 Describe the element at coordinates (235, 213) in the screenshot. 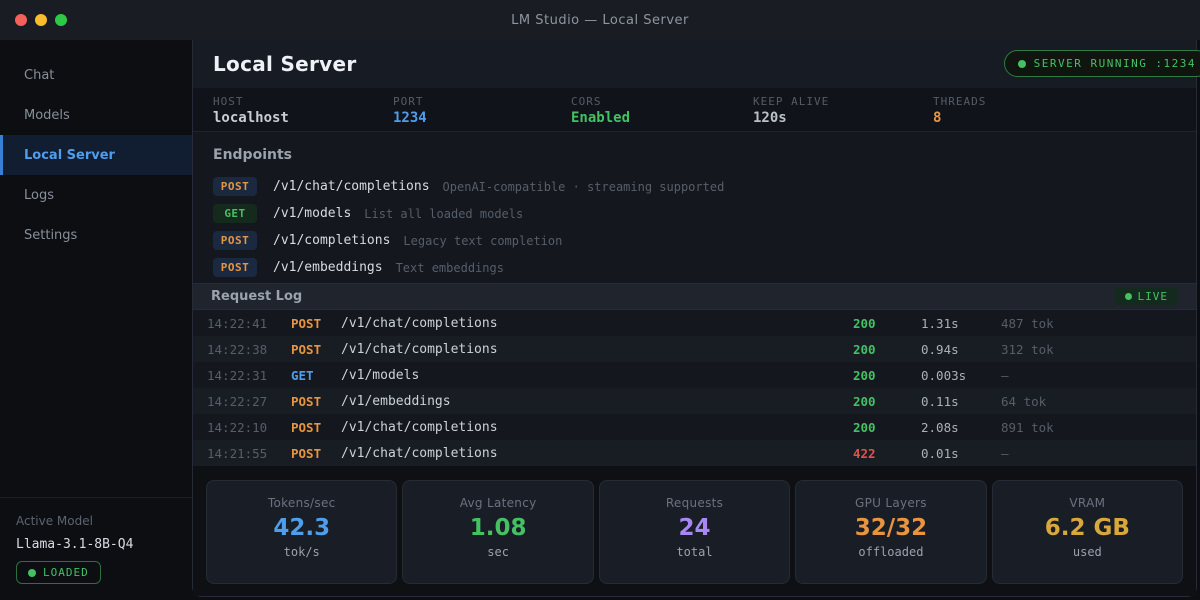

I see `method-badge: GET` at that location.